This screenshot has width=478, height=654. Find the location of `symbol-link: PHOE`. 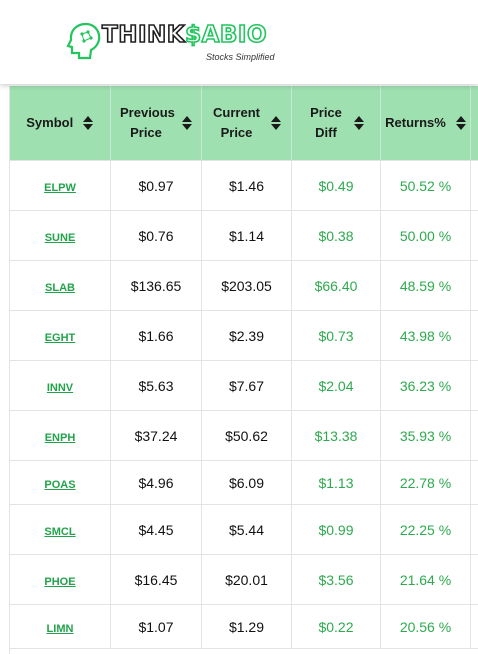

symbol-link: PHOE is located at coordinates (60, 581).